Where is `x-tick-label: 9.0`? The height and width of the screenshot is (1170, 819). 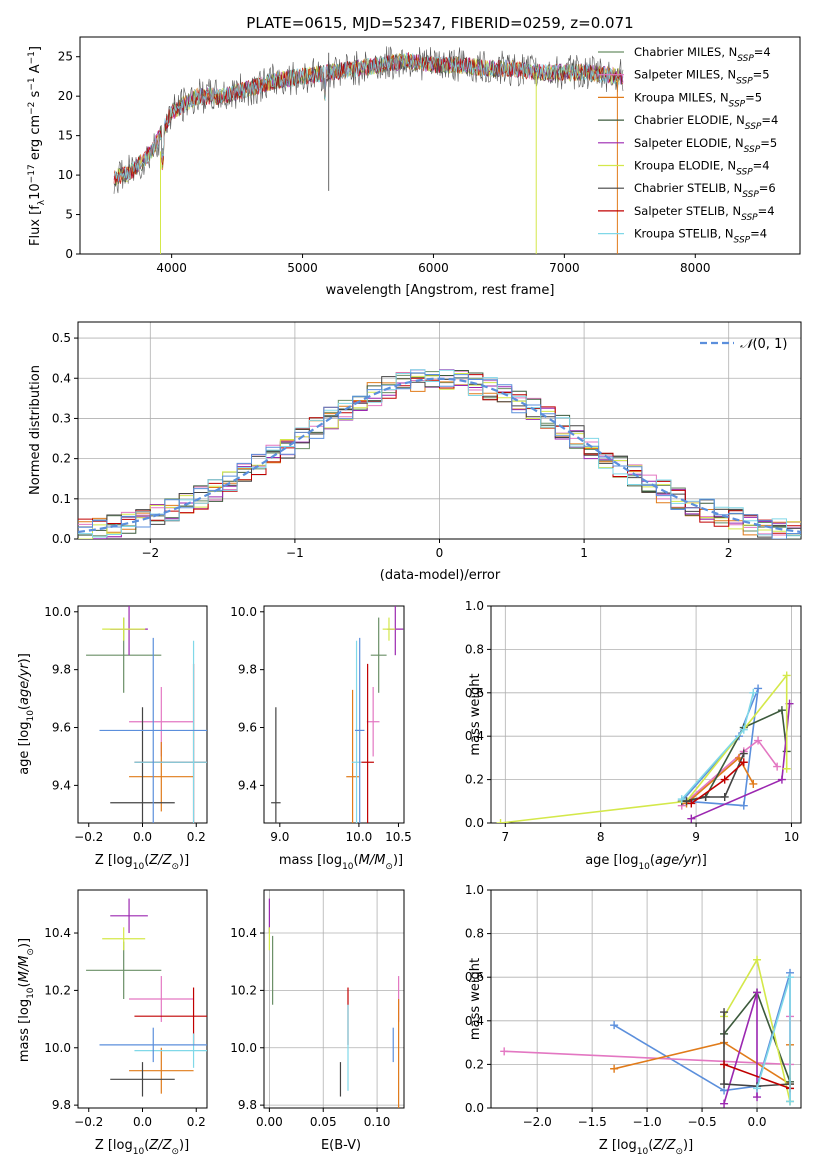
x-tick-label: 9.0 is located at coordinates (279, 837).